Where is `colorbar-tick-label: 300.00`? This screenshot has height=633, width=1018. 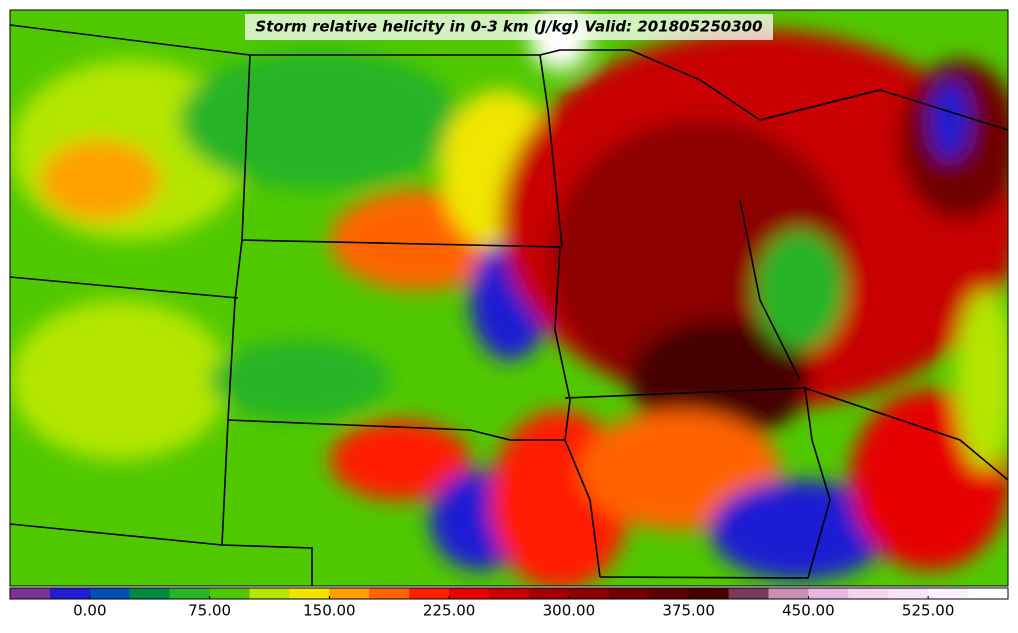 colorbar-tick-label: 300.00 is located at coordinates (569, 611).